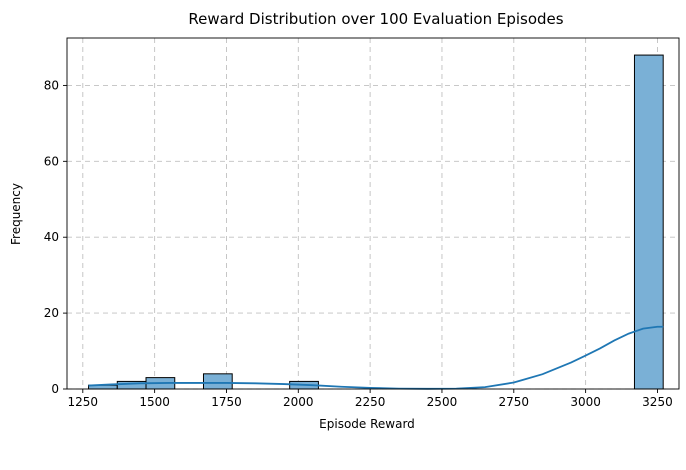 Image resolution: width=686 pixels, height=470 pixels. What do you see at coordinates (298, 402) in the screenshot?
I see `x-tick-label: 2000` at bounding box center [298, 402].